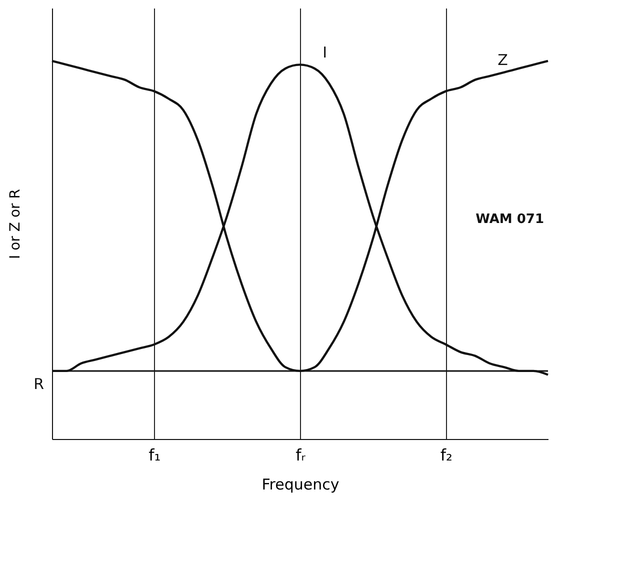 The width and height of the screenshot is (636, 576). What do you see at coordinates (301, 485) in the screenshot?
I see `x-axis-title: Frequency` at bounding box center [301, 485].